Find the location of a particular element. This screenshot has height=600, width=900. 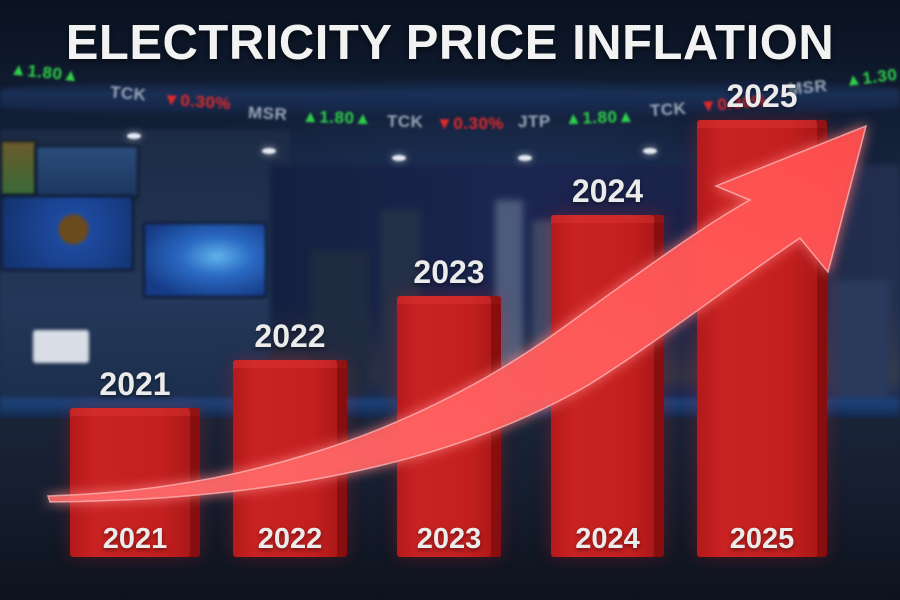

bar-bottom-label: 2024 is located at coordinates (607, 539).